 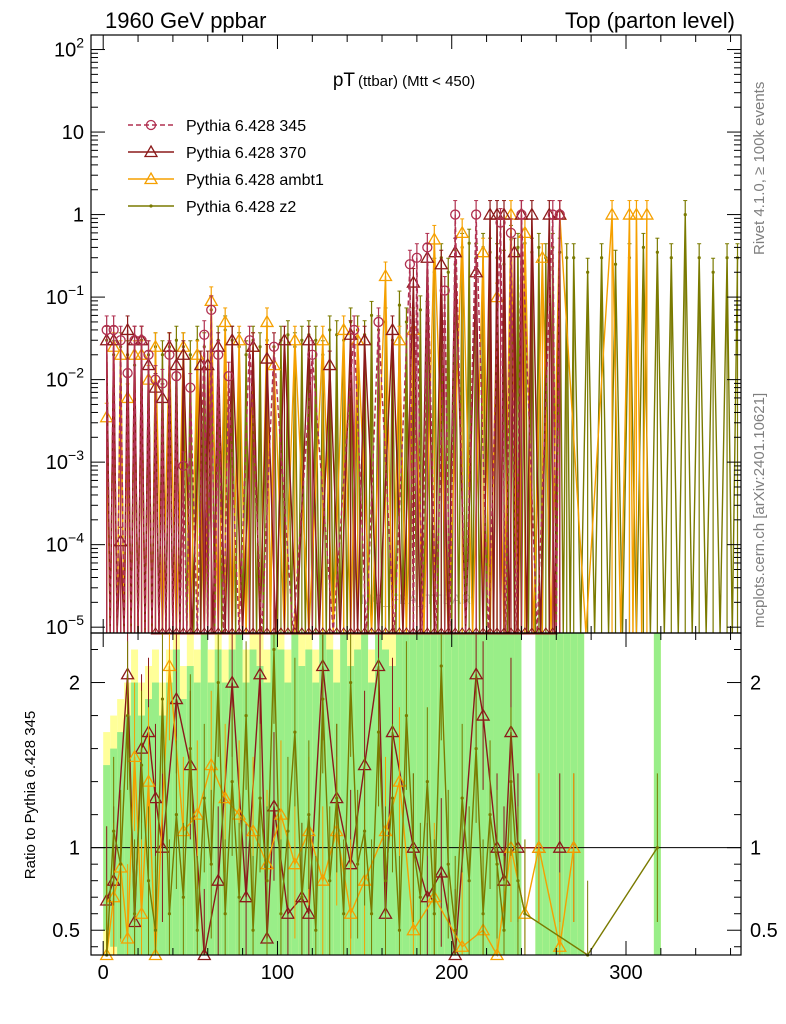 What do you see at coordinates (73, 133) in the screenshot?
I see `y-tick-label: 10` at bounding box center [73, 133].